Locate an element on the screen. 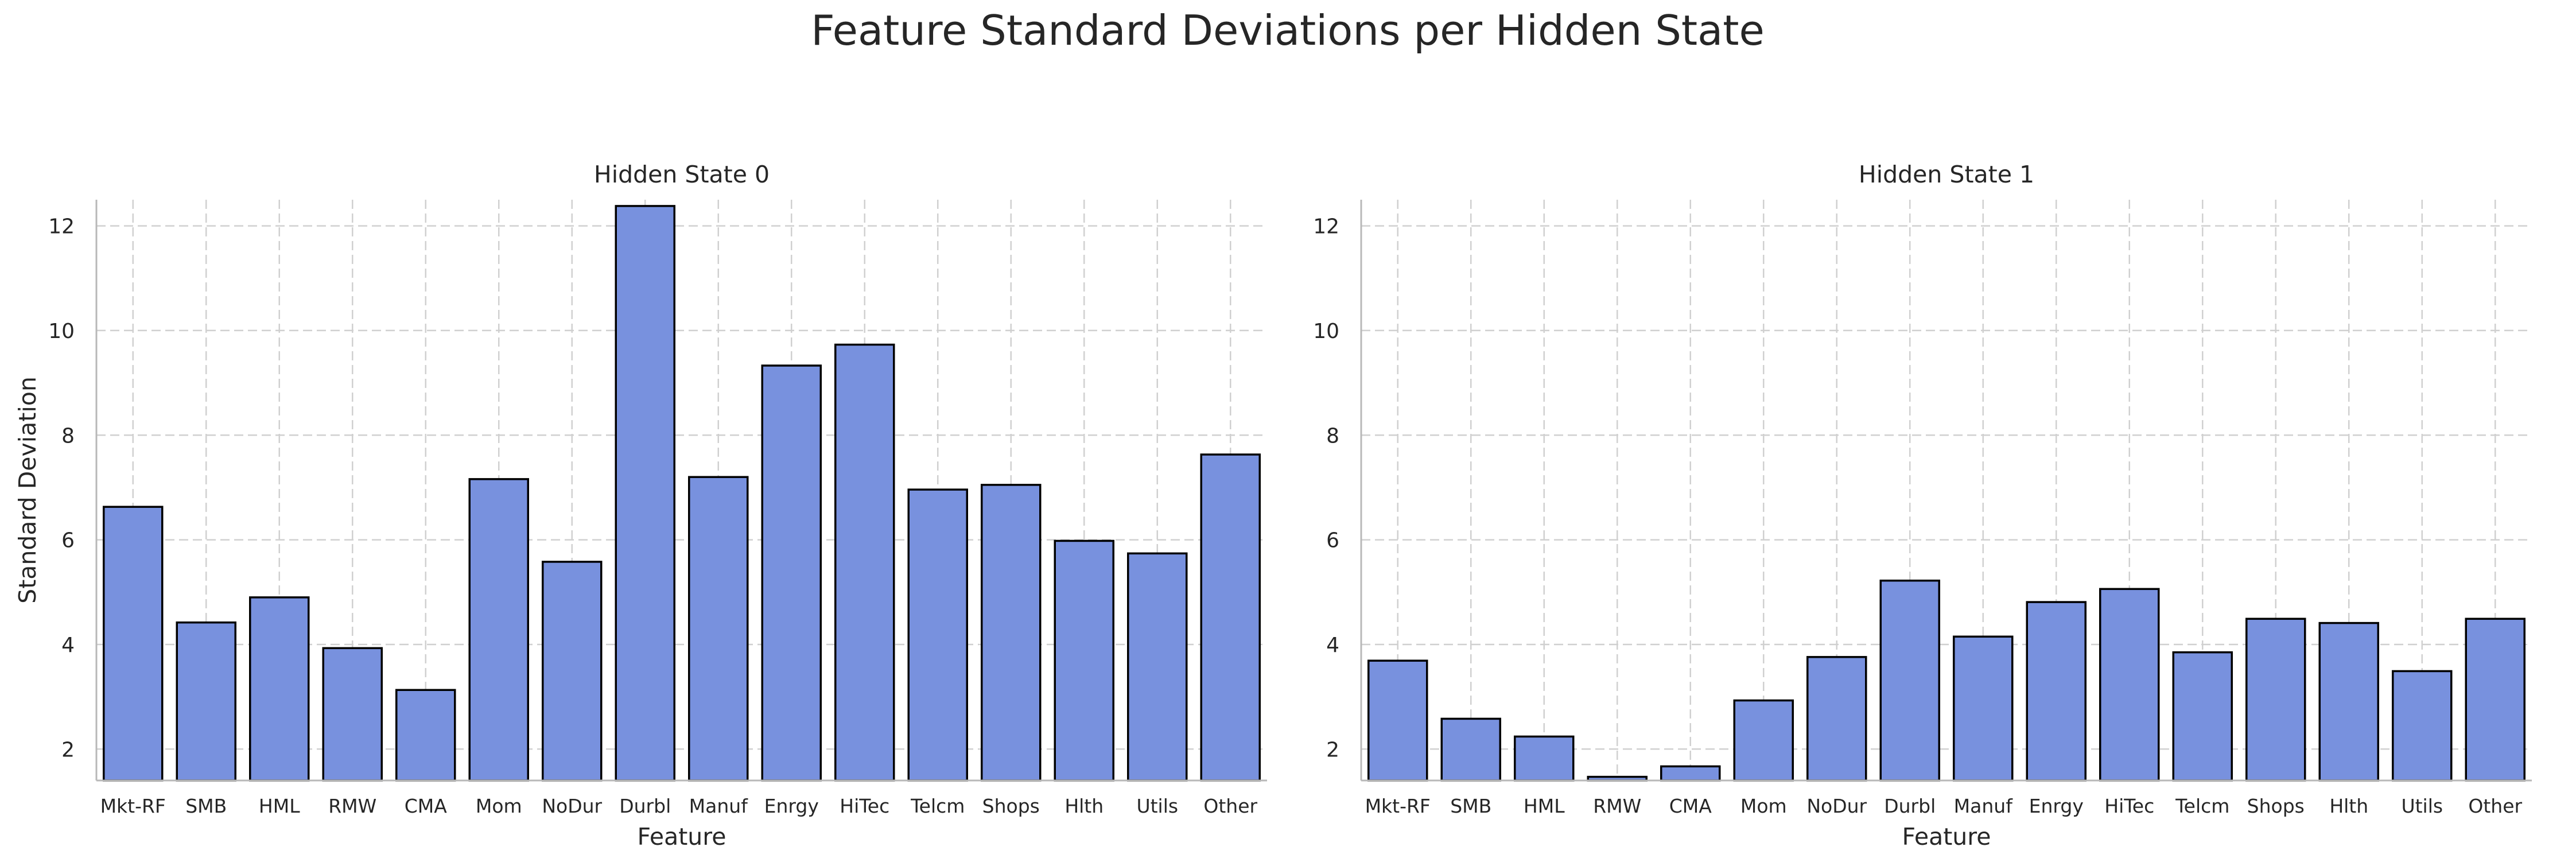  panel-title: Hidden State 1 is located at coordinates (1946, 174).